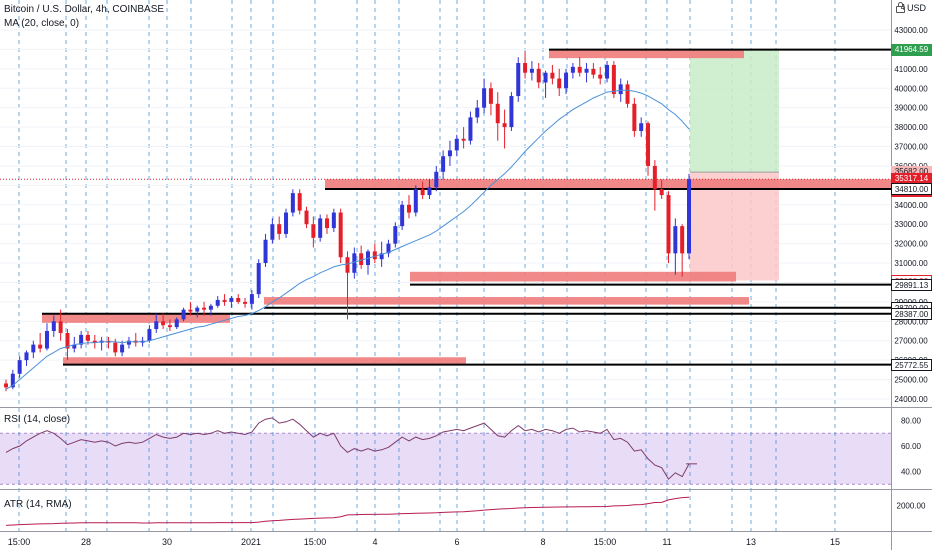 The width and height of the screenshot is (932, 550). I want to click on atr-tick-label: 2000.00, so click(911, 505).